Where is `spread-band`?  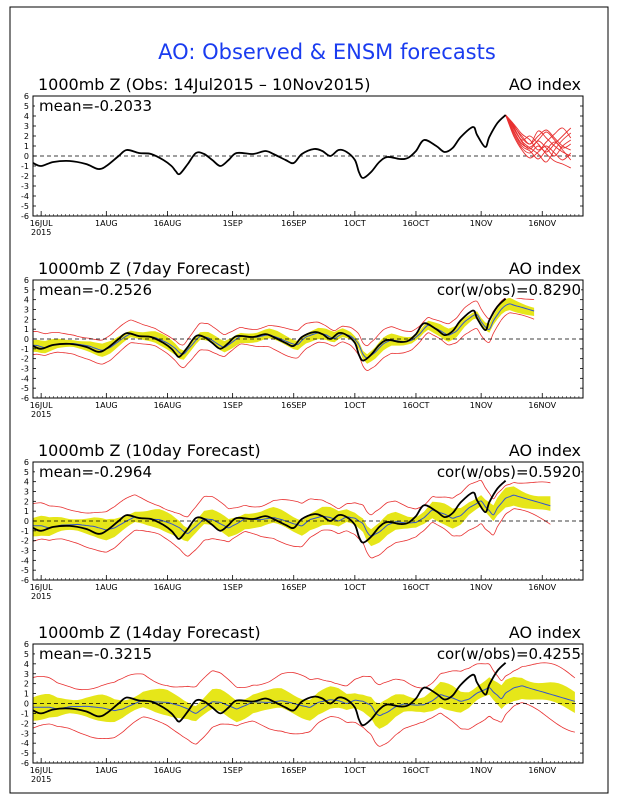
spread-band is located at coordinates (304, 702).